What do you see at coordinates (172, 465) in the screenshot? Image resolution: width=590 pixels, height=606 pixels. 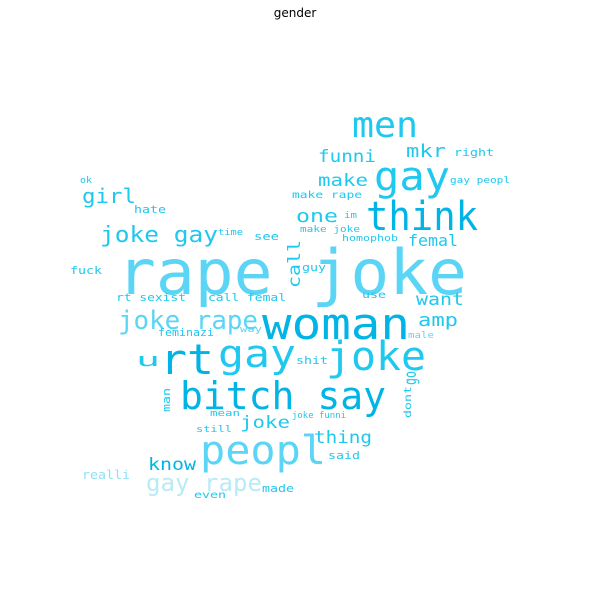 I see `word-know: know` at bounding box center [172, 465].